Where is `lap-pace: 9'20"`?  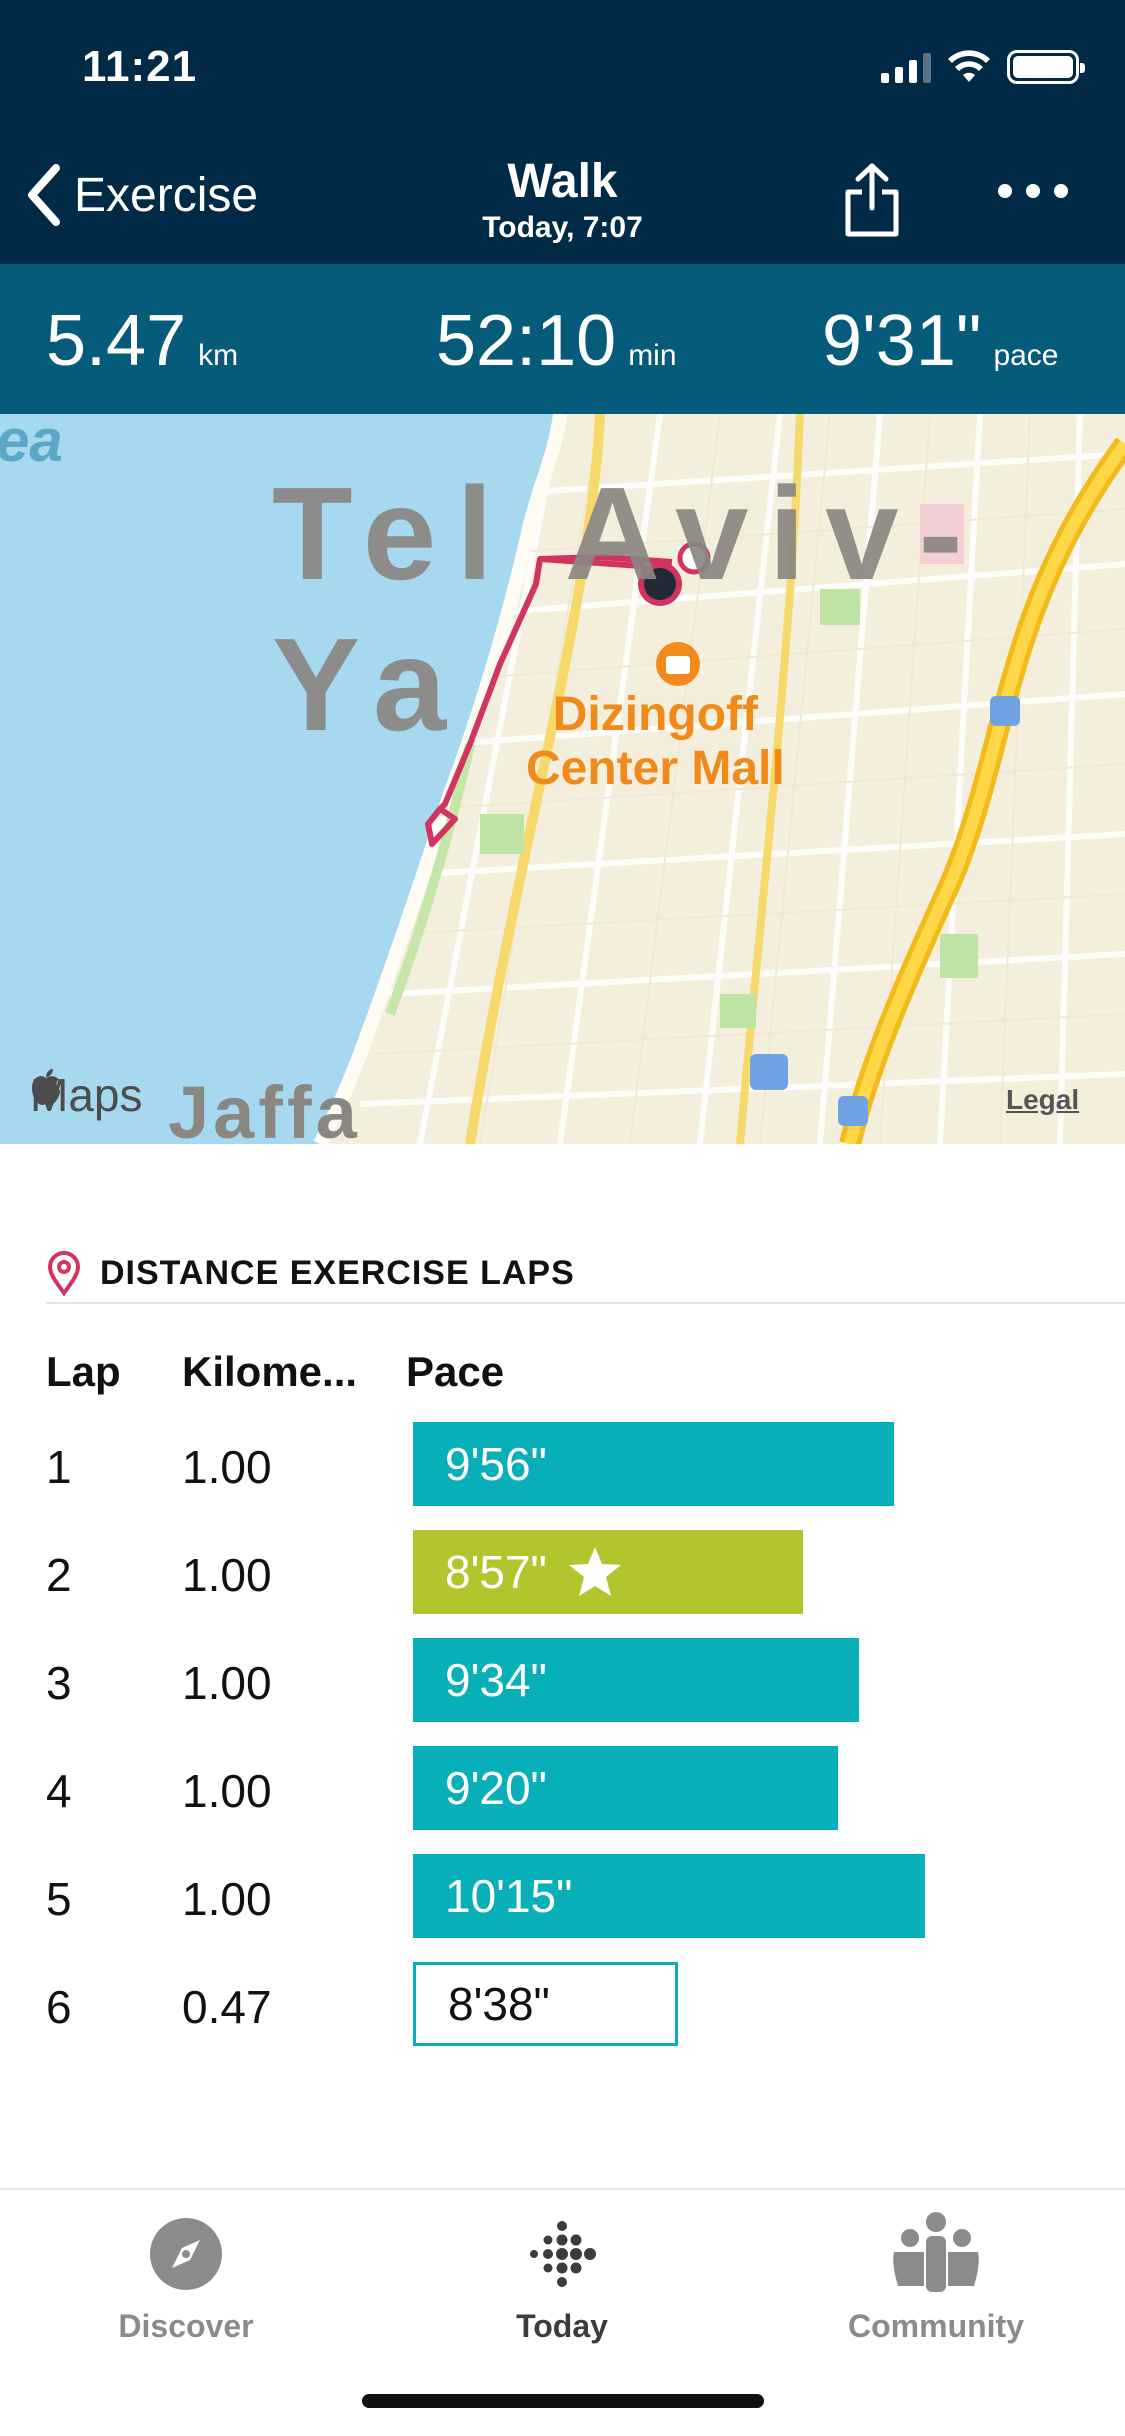 lap-pace: 9'20" is located at coordinates (496, 1788).